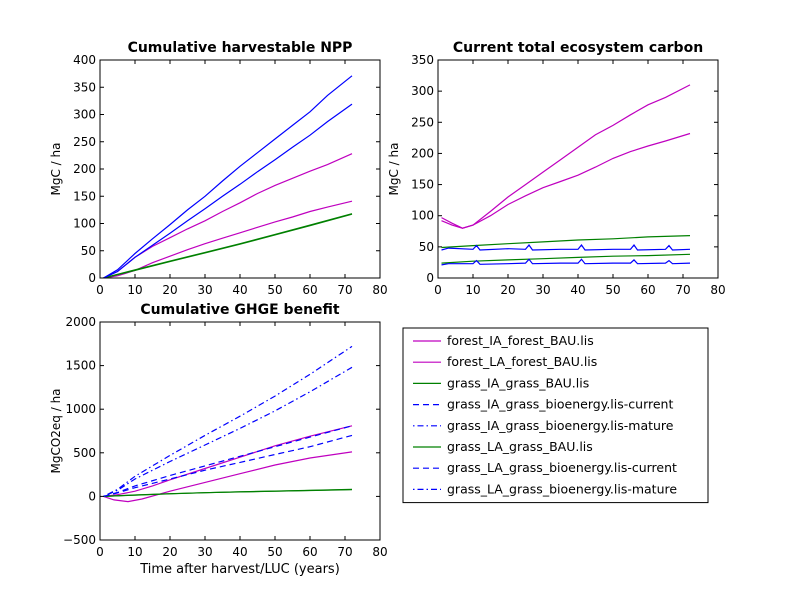 Image resolution: width=800 pixels, height=600 pixels. I want to click on legend-frame, so click(555, 415).